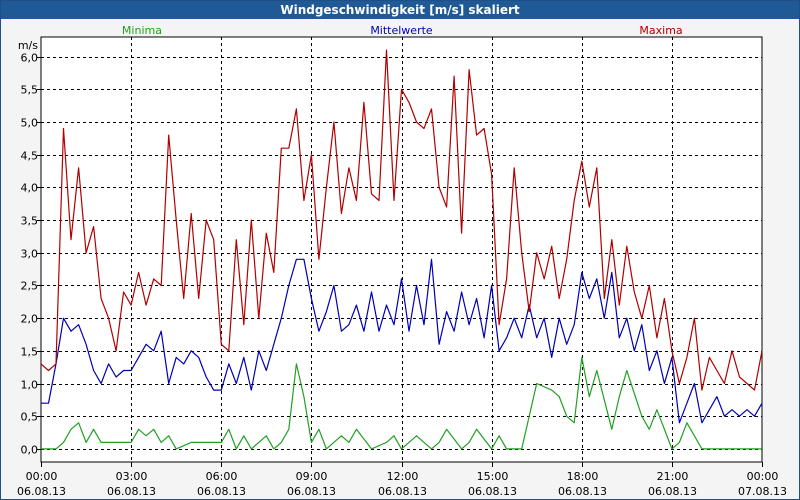 The width and height of the screenshot is (800, 500). Describe the element at coordinates (30, 286) in the screenshot. I see `y-tick-label: 2,5` at that location.